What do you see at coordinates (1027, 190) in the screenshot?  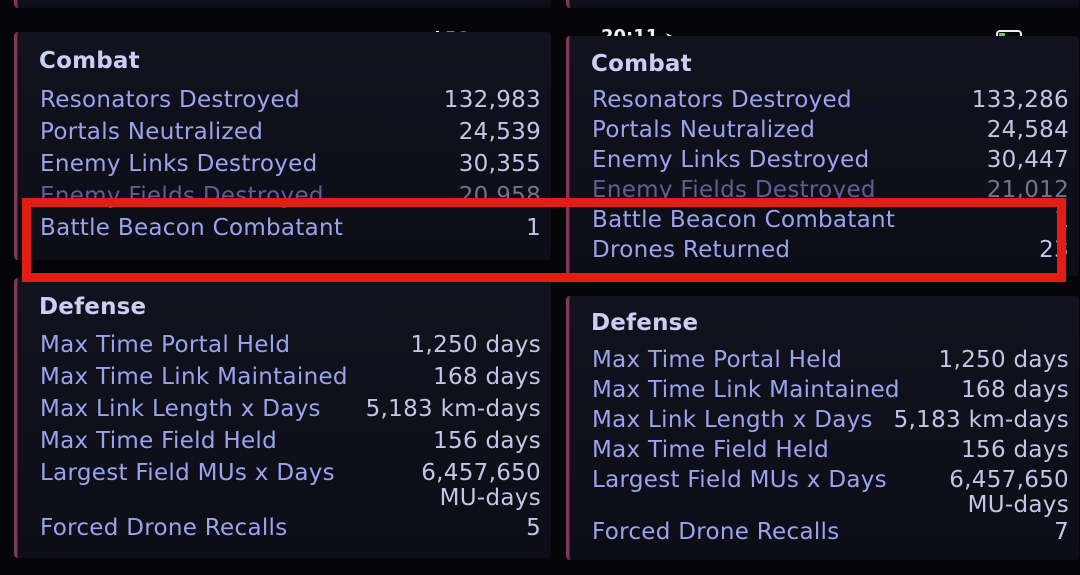 I see `stat-value: 21,012` at bounding box center [1027, 190].